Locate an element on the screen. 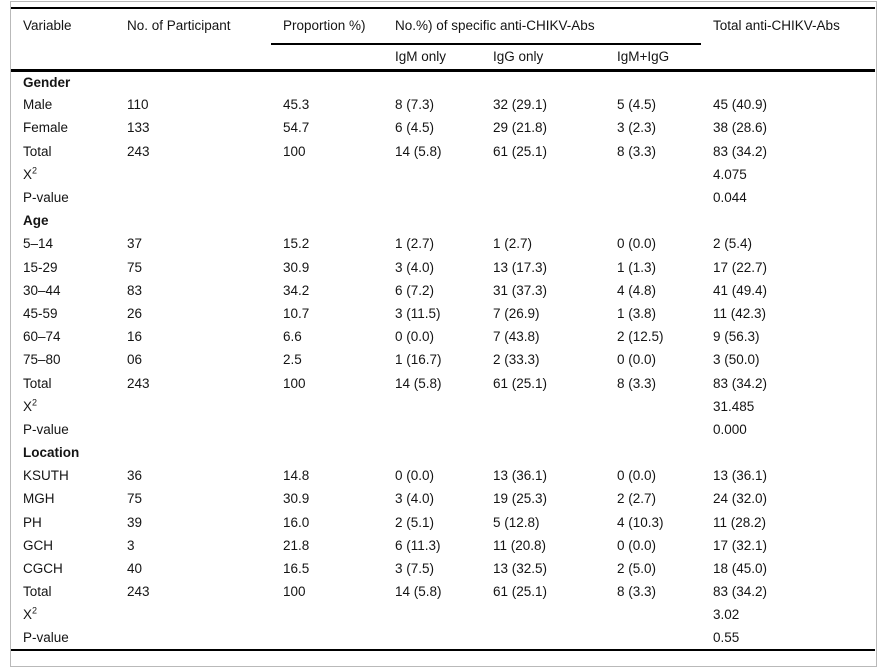 The width and height of the screenshot is (893, 670). chi-square-value: 4.075 is located at coordinates (730, 174).